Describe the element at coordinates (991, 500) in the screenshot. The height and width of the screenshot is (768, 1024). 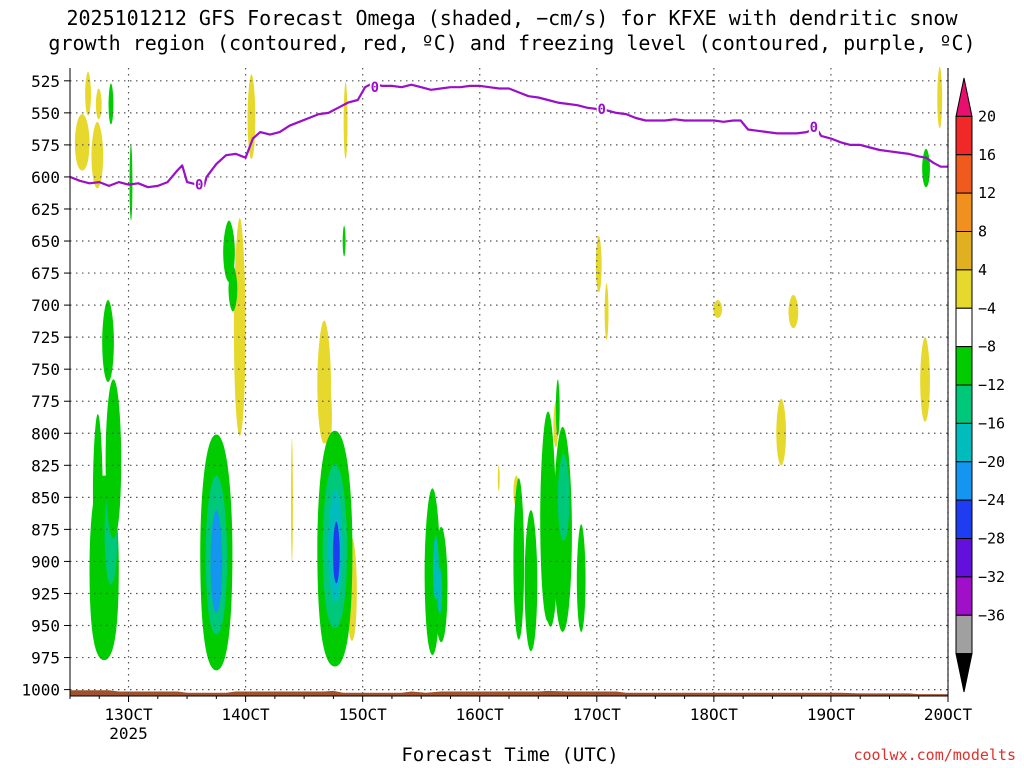
I see `colorbar-label: −24` at that location.